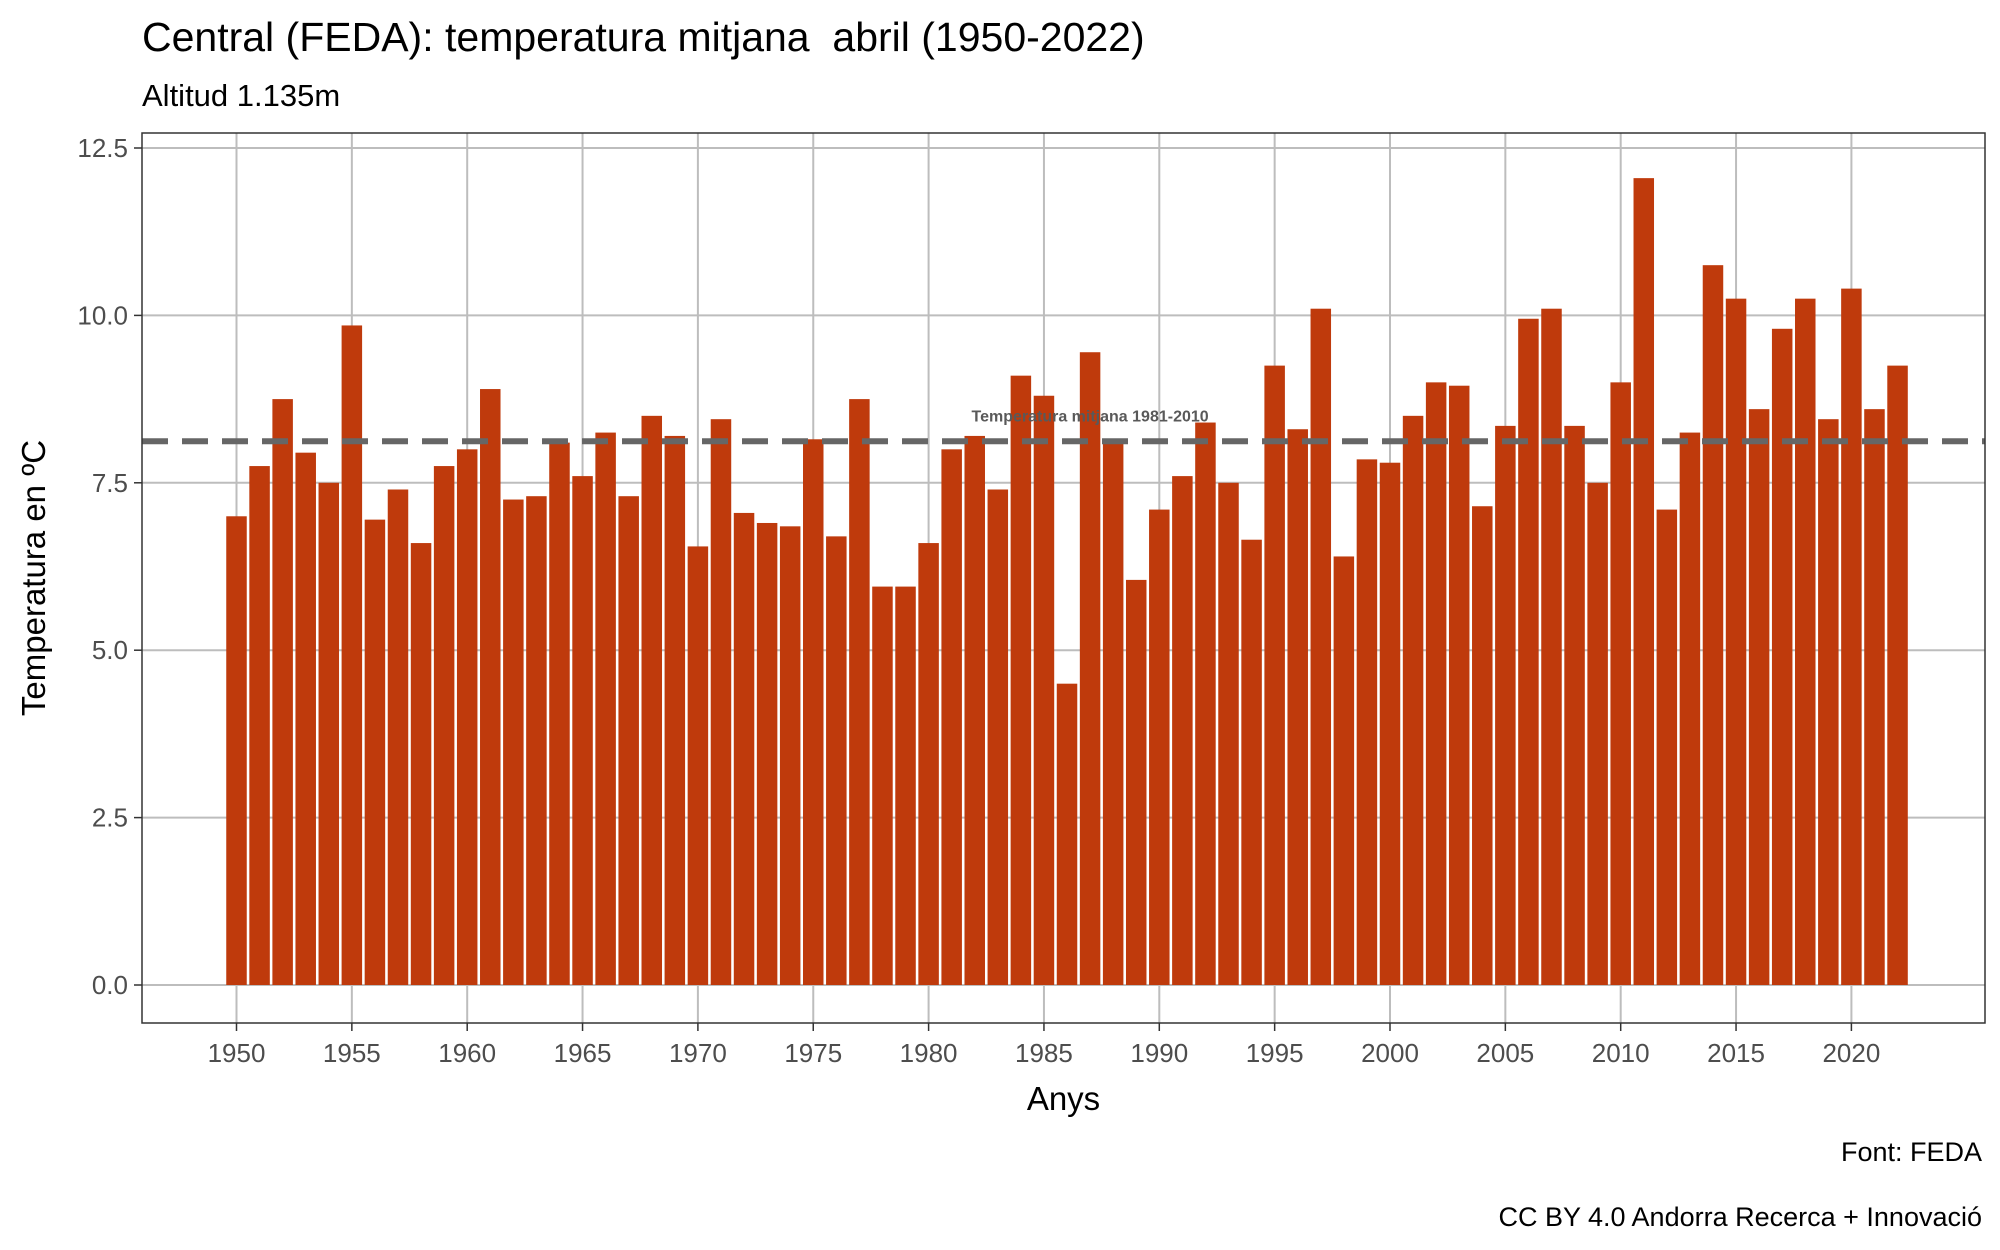 This screenshot has height=1250, width=2000. I want to click on bar-1960, so click(467, 717).